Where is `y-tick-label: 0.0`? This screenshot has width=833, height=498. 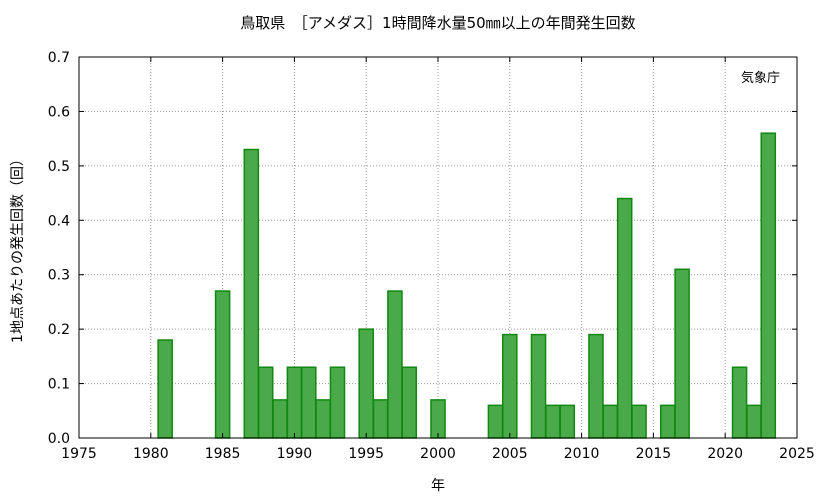 y-tick-label: 0.0 is located at coordinates (59, 439).